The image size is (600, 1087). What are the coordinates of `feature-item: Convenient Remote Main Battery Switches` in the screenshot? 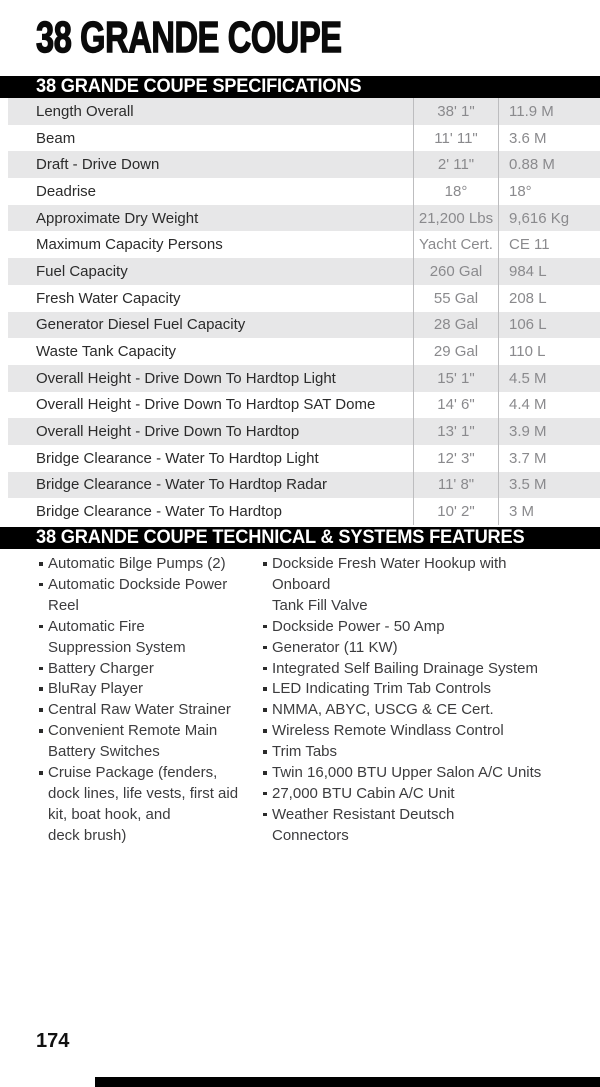 It's located at (149, 742).